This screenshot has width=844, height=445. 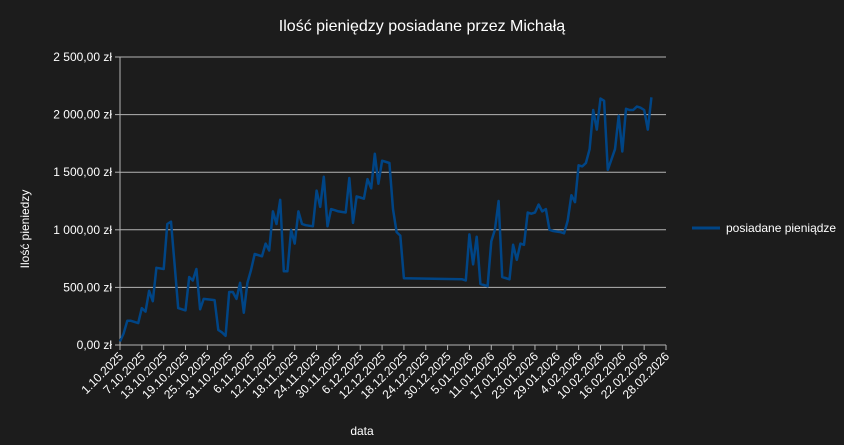 I want to click on chart-title: Ilość pieniędzy posiadane przez Michałą, so click(x=422, y=26).